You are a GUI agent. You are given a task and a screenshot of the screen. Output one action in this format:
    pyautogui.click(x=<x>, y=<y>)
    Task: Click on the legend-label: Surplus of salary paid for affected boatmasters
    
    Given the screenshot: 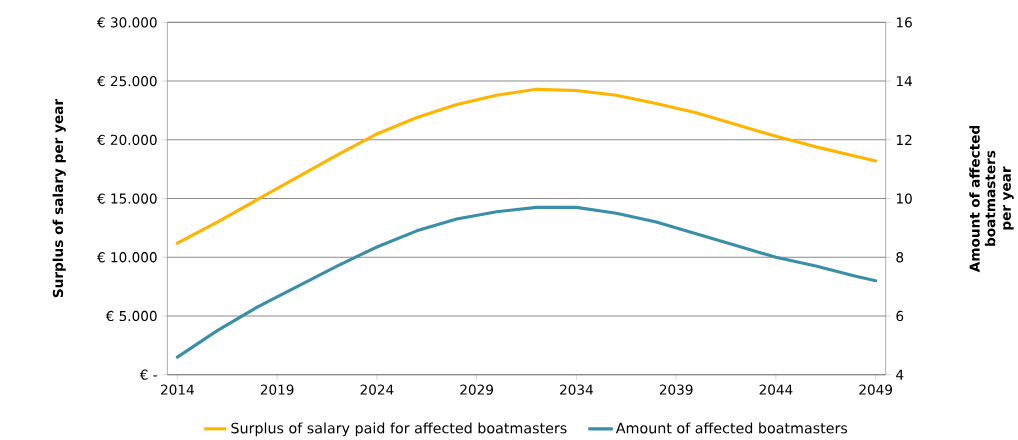 What is the action you would take?
    pyautogui.click(x=399, y=429)
    